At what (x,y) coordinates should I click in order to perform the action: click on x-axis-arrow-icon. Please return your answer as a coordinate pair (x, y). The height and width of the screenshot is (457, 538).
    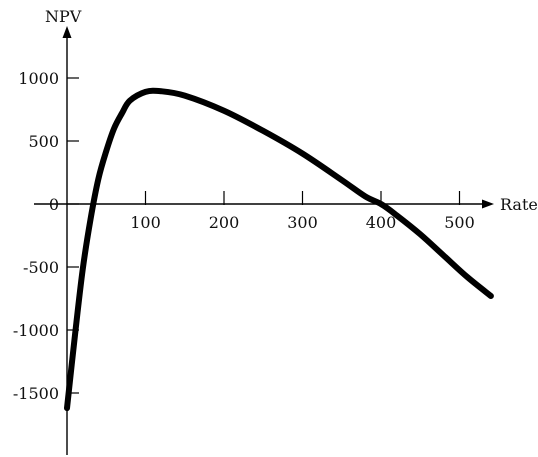
    Looking at the image, I should click on (488, 204).